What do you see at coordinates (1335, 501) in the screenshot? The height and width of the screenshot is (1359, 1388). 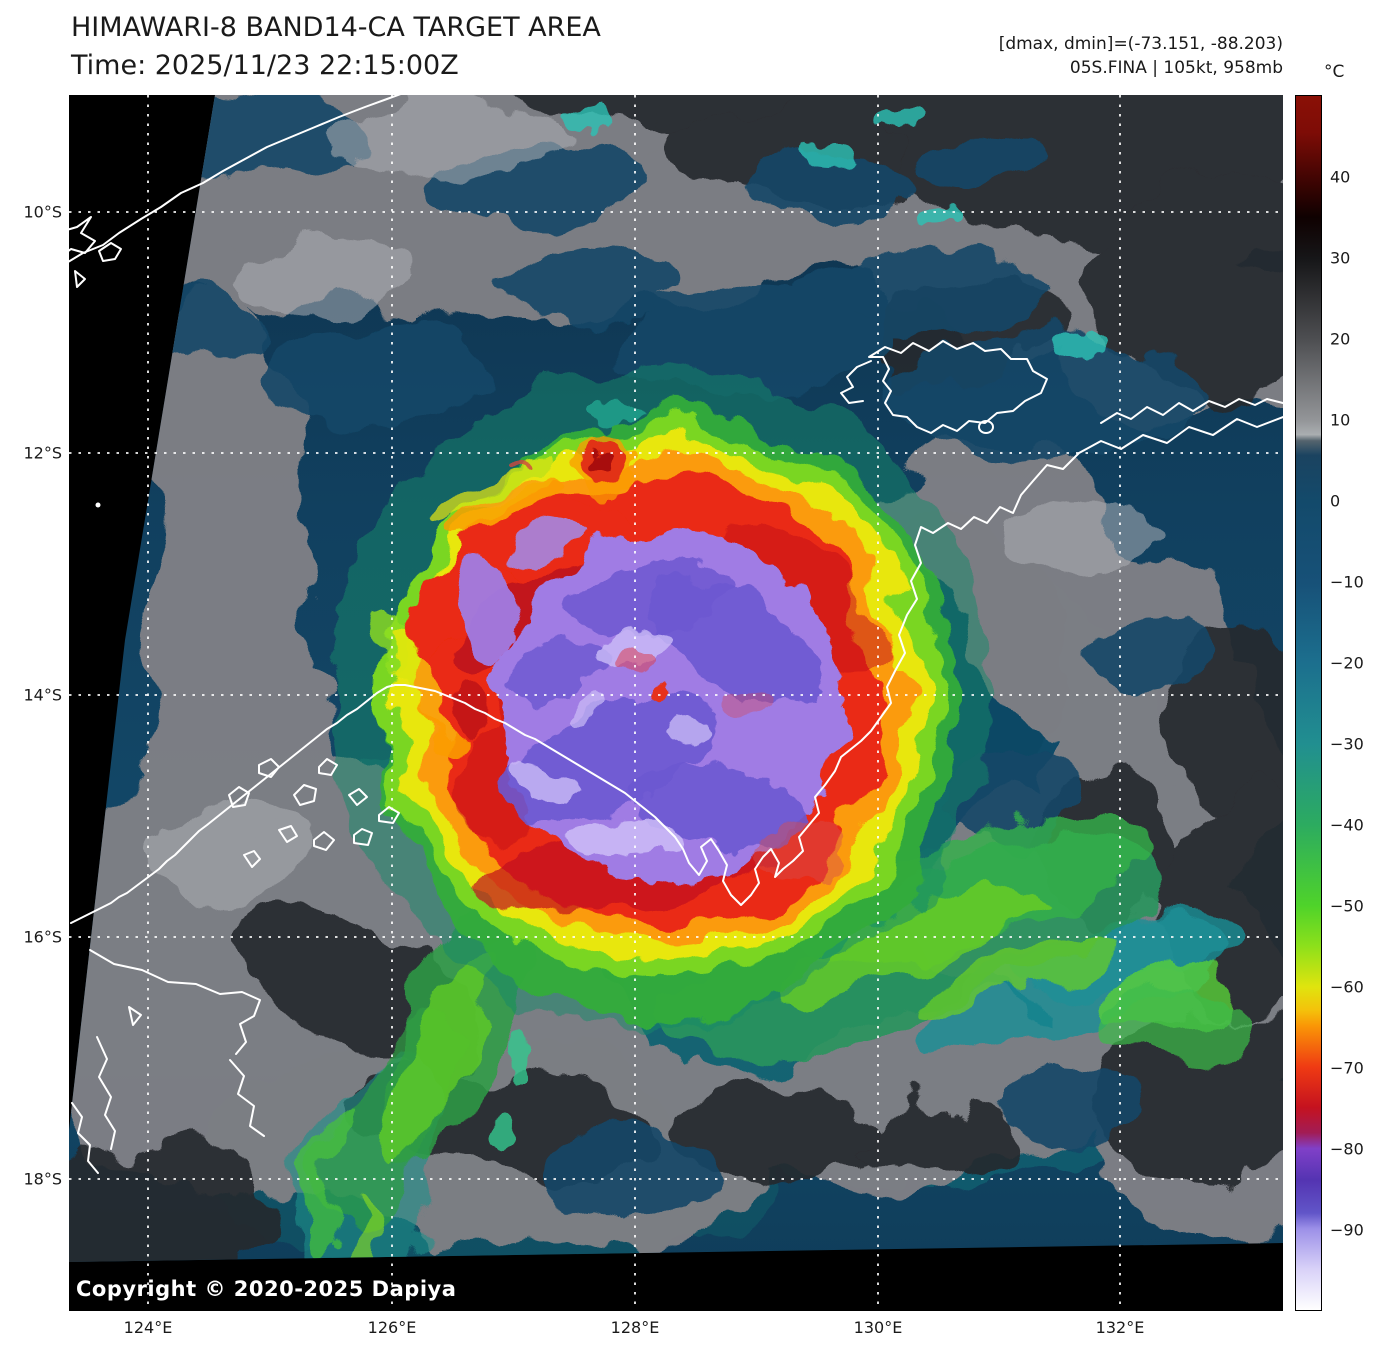 I see `colorbar-tick: 0` at bounding box center [1335, 501].